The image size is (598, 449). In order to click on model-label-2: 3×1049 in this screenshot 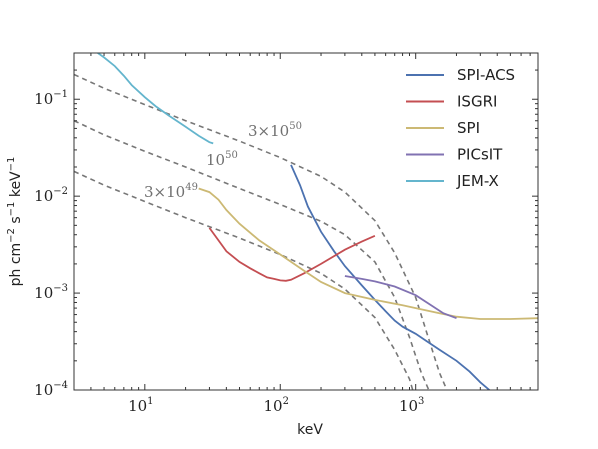, I will do `click(171, 191)`.